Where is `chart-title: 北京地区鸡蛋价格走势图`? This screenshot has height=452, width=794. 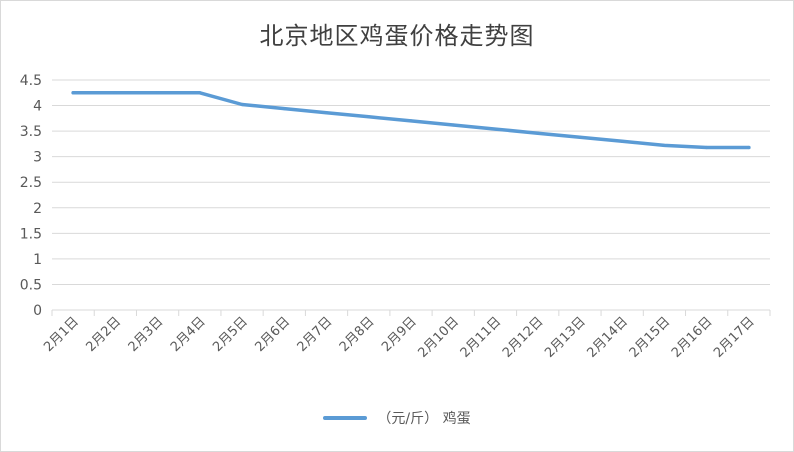 chart-title: 北京地区鸡蛋价格走势图 is located at coordinates (397, 36).